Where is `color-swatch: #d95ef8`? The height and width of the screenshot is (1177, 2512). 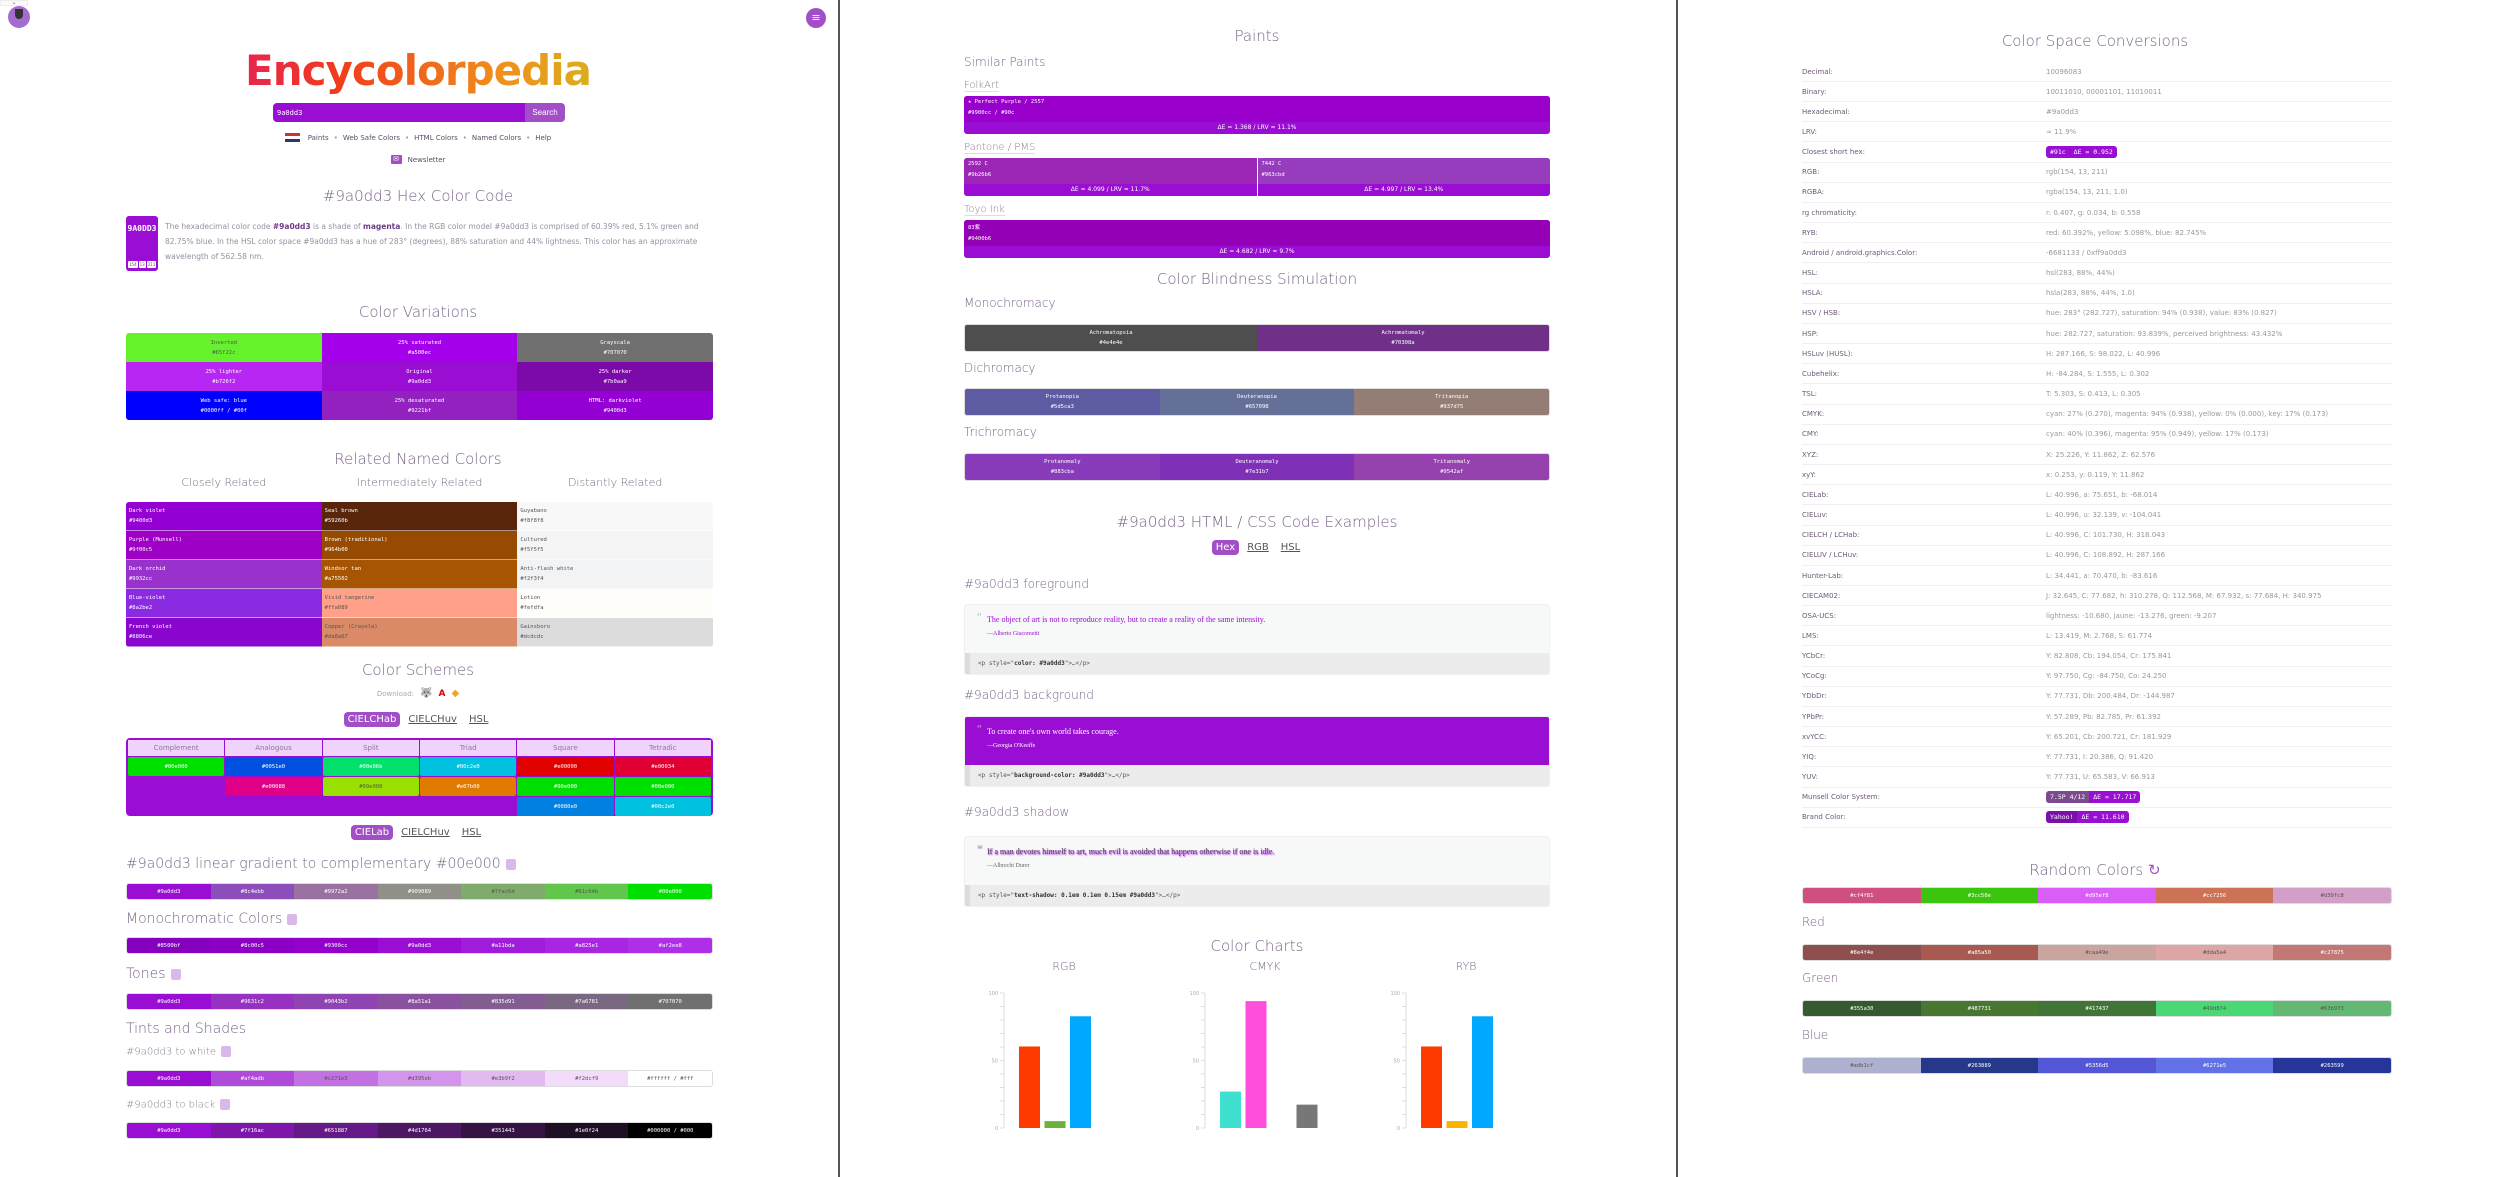 color-swatch: #d95ef8 is located at coordinates (2097, 895).